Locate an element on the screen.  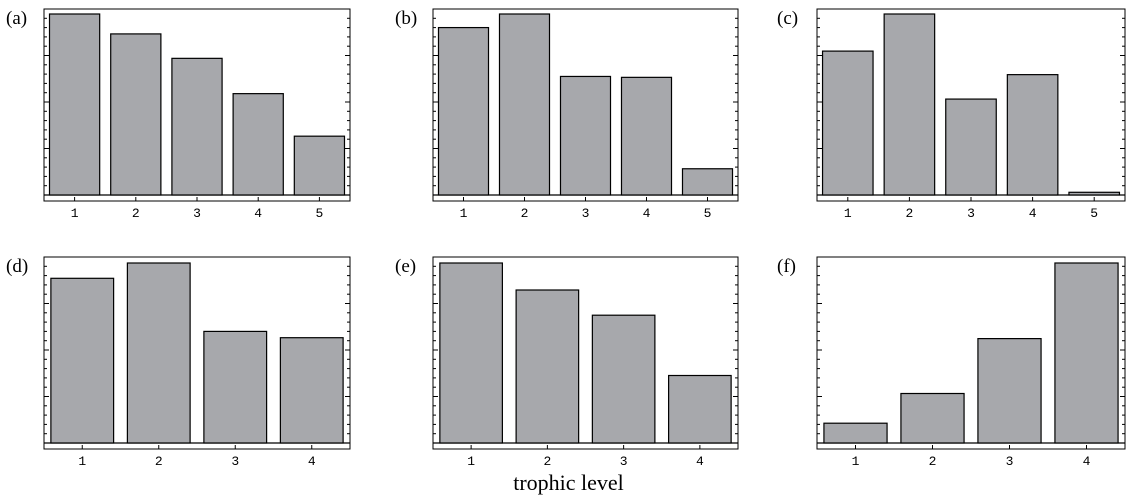
panel-label: (d) is located at coordinates (17, 266).